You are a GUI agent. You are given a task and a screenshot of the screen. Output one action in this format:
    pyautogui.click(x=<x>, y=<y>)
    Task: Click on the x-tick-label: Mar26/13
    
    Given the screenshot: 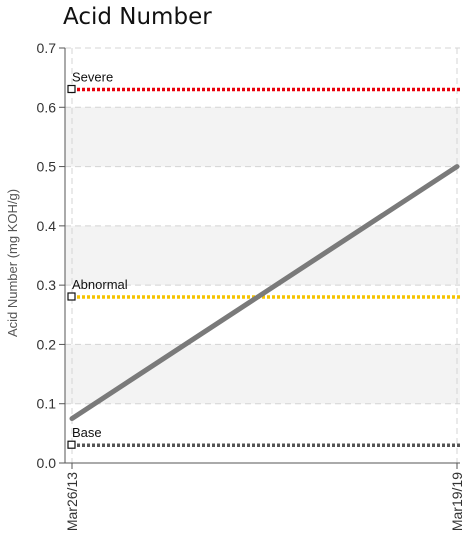 What is the action you would take?
    pyautogui.click(x=72, y=501)
    